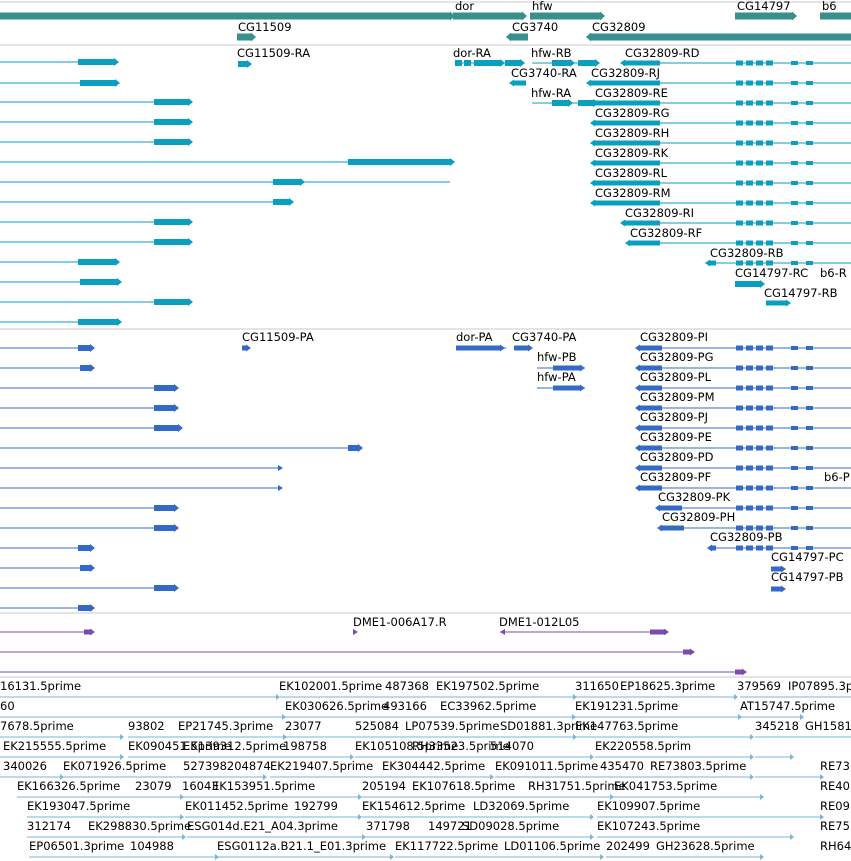 The width and height of the screenshot is (851, 861). Describe the element at coordinates (677, 357) in the screenshot. I see `protein-label: CG32809-PG` at that location.